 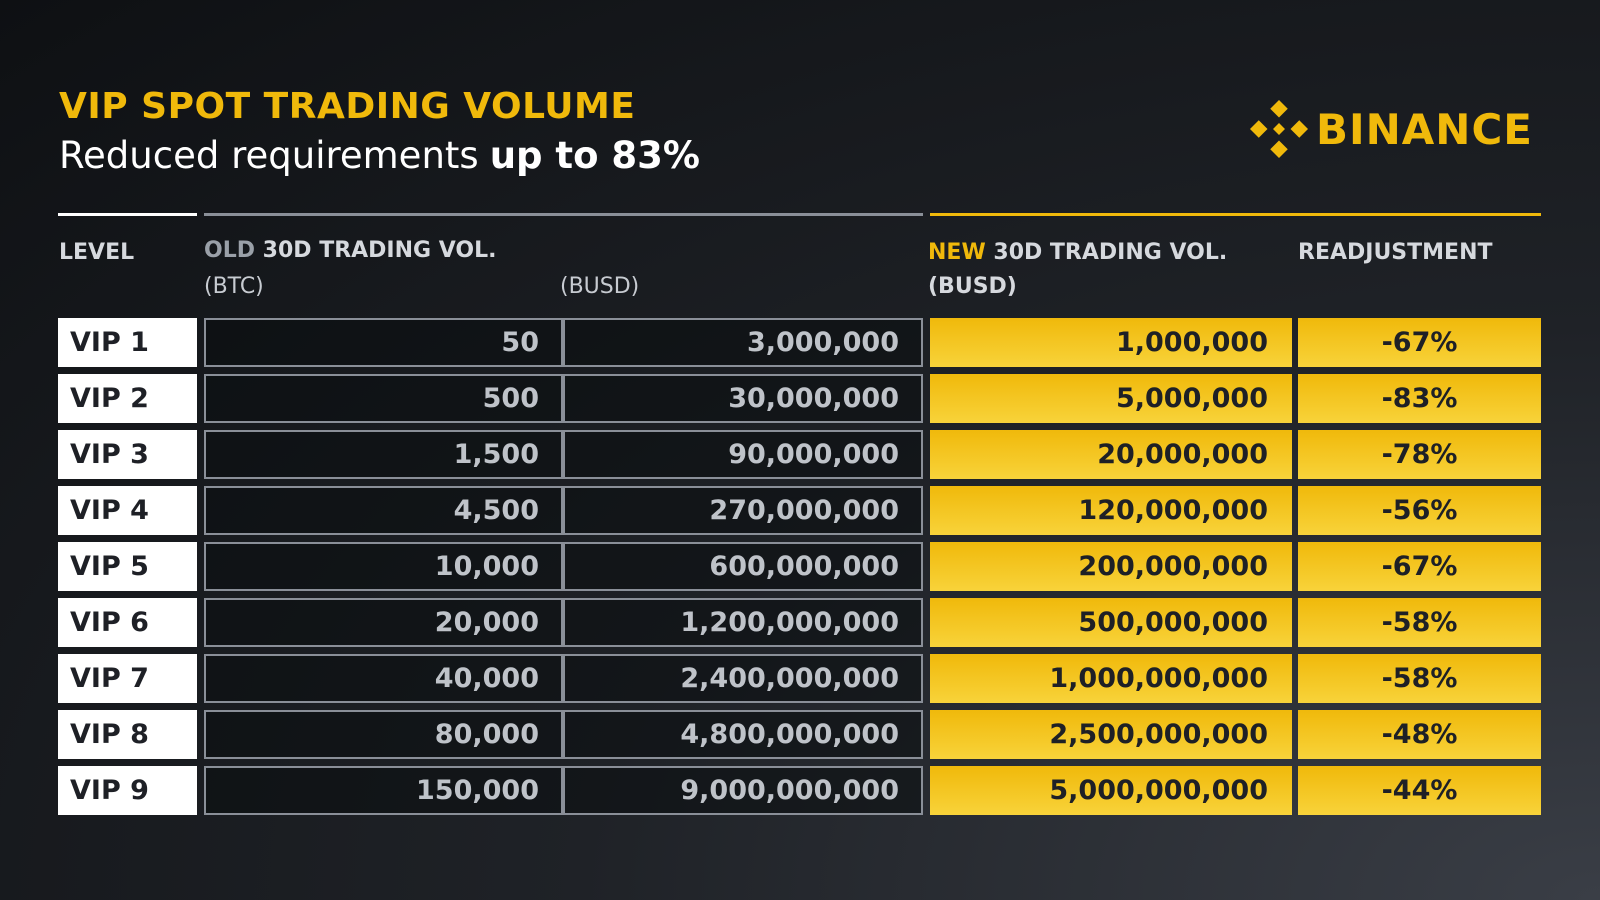 What do you see at coordinates (1111, 342) in the screenshot?
I see `new-busd-cell: 1,000,000` at bounding box center [1111, 342].